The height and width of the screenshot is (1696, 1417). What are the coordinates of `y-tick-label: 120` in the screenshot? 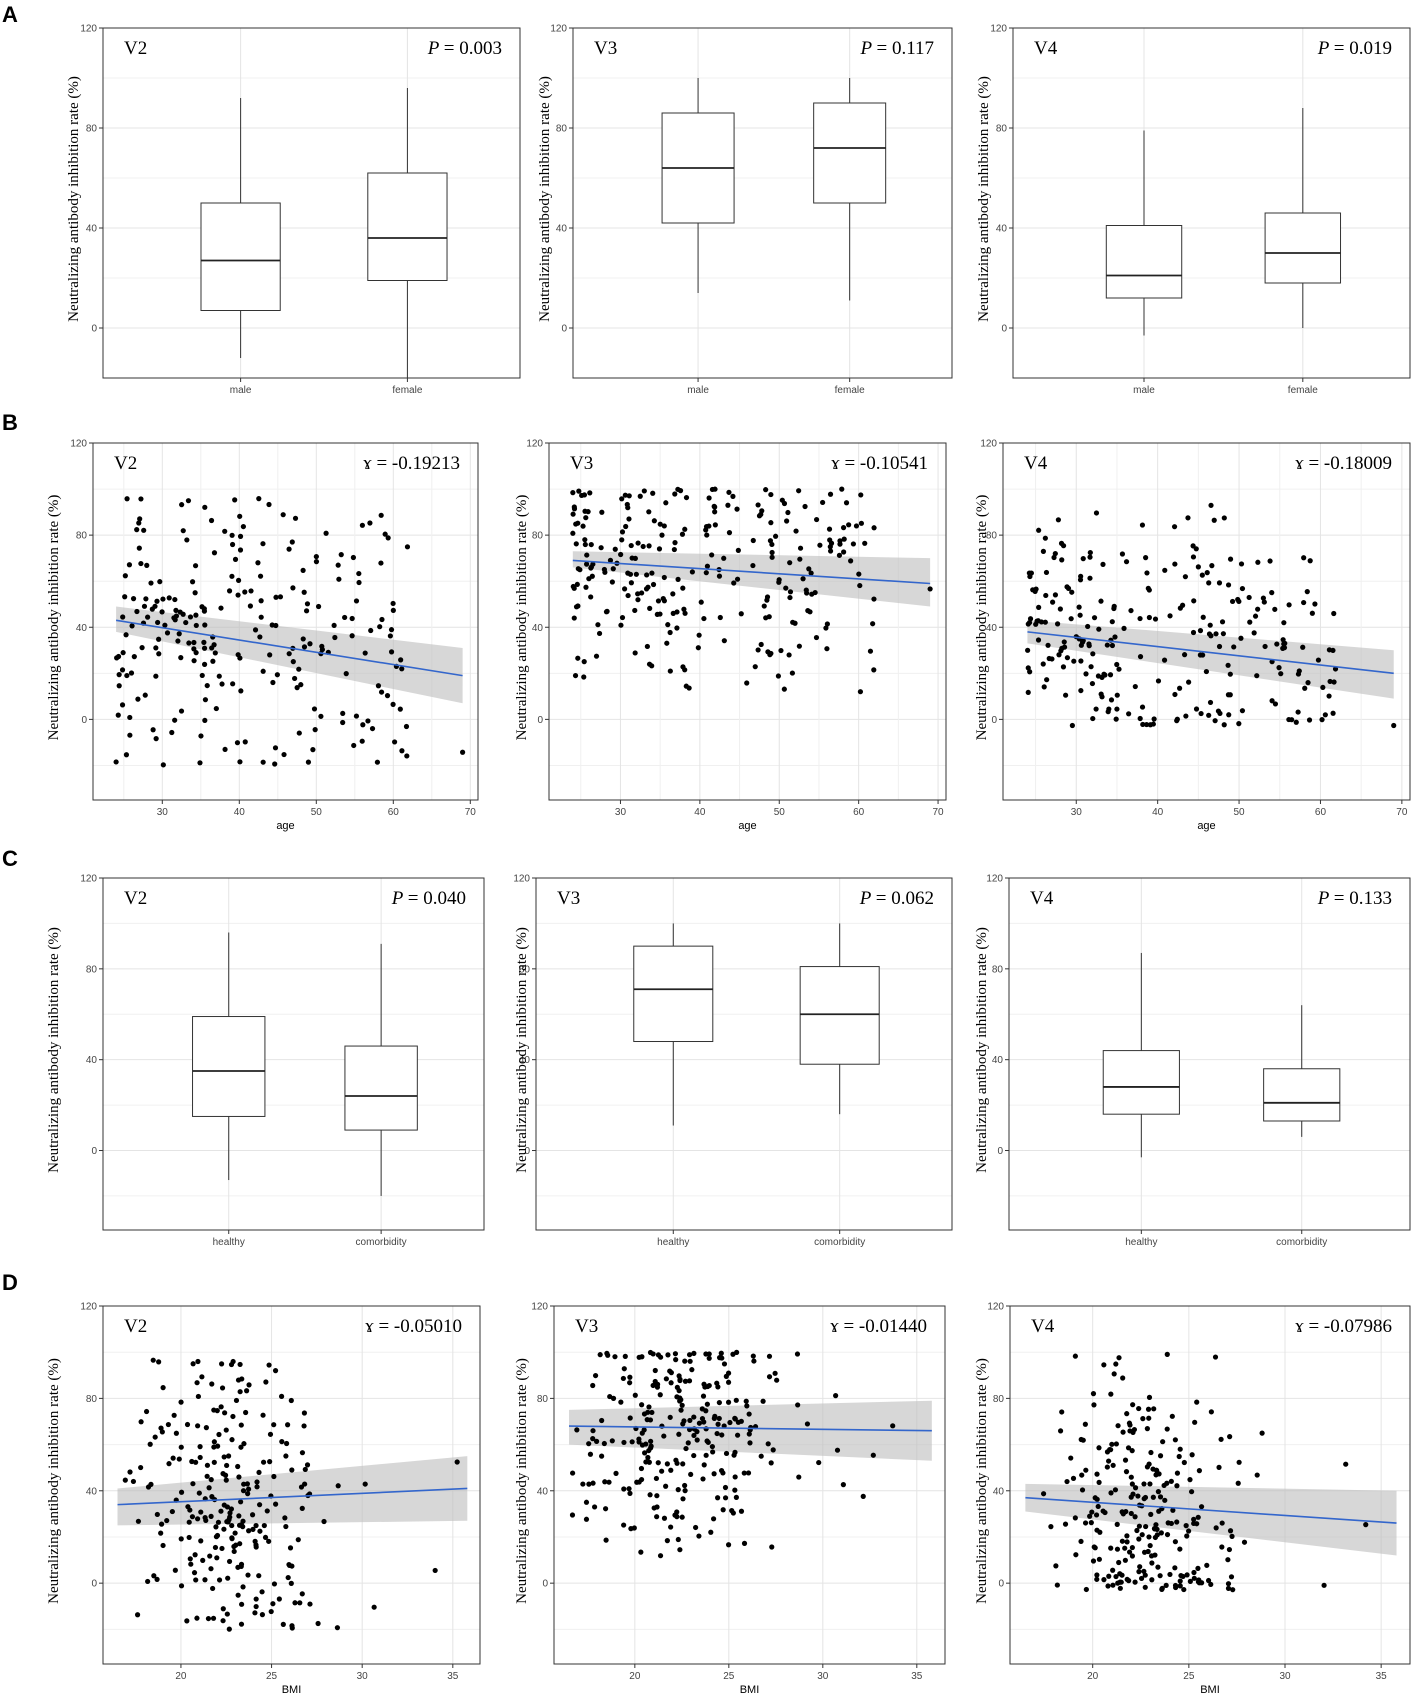 It's located at (88, 1307).